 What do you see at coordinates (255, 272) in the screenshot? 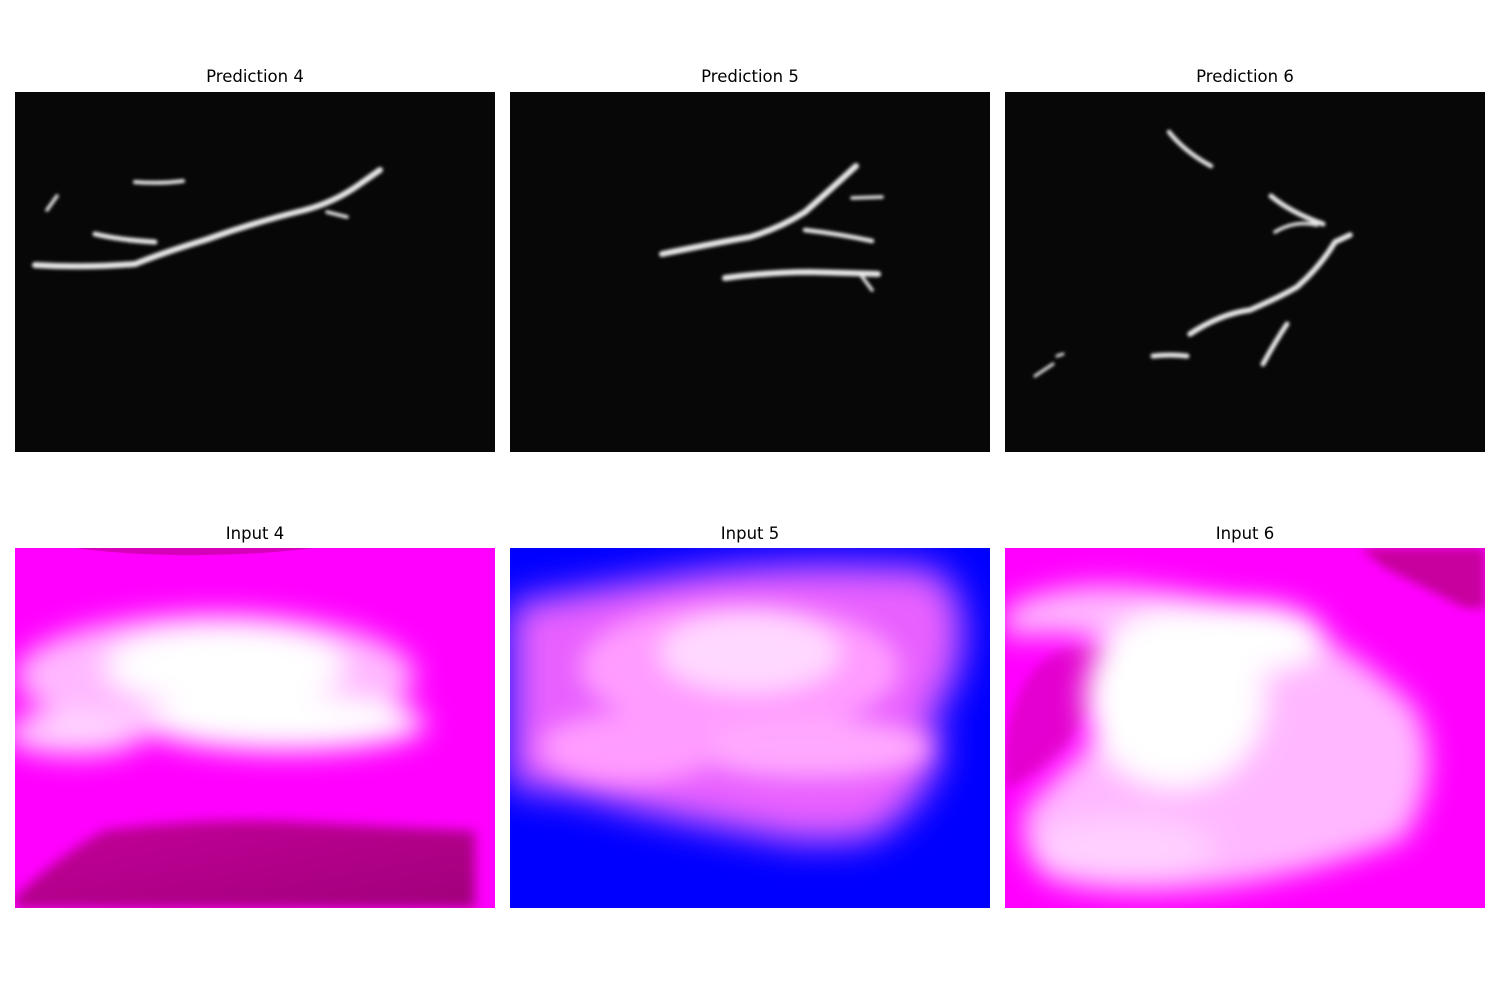
I see `prediction-4-image` at bounding box center [255, 272].